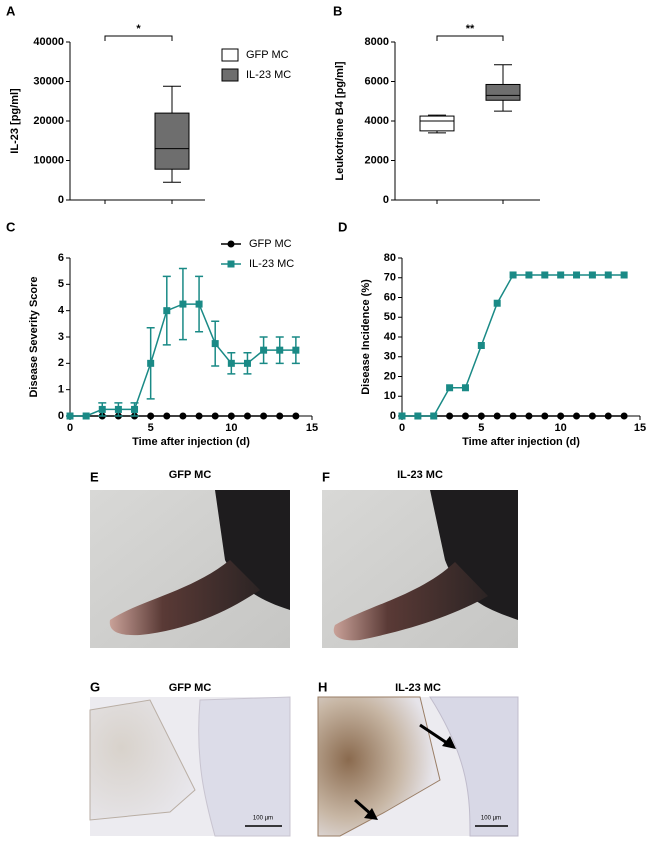 This screenshot has height=847, width=654. I want to click on y-axis-label: IL-23 [pg/ml], so click(15, 121).